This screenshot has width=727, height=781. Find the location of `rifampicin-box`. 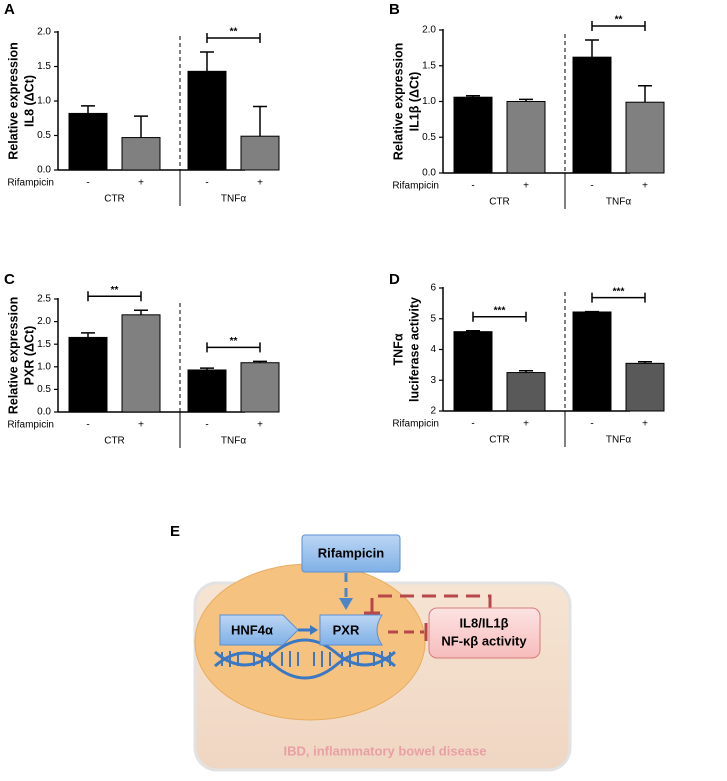

rifampicin-box is located at coordinates (351, 553).